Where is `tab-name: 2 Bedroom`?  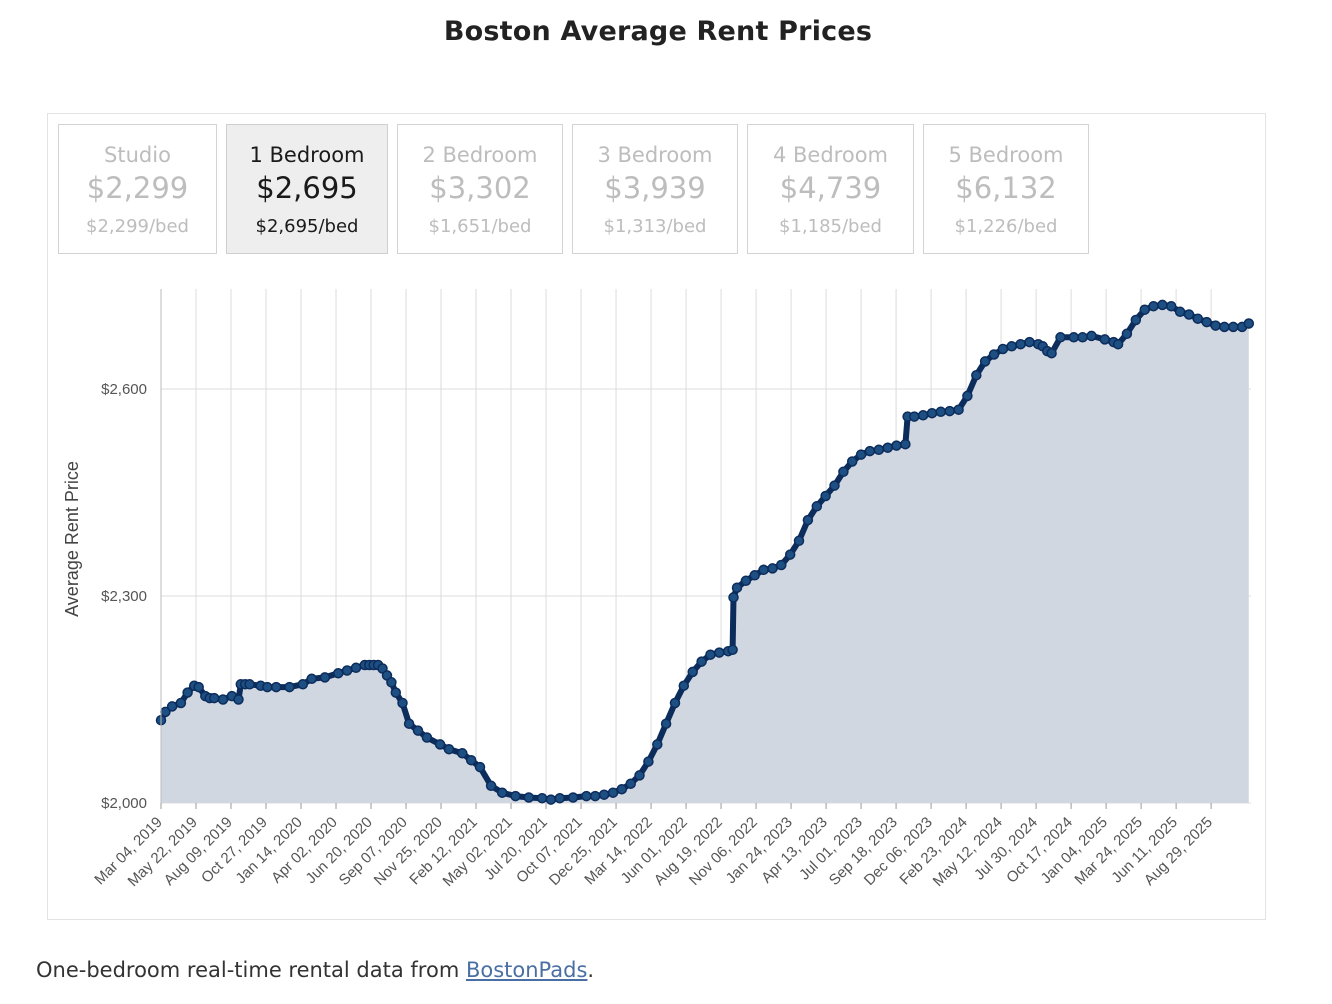
tab-name: 2 Bedroom is located at coordinates (480, 155).